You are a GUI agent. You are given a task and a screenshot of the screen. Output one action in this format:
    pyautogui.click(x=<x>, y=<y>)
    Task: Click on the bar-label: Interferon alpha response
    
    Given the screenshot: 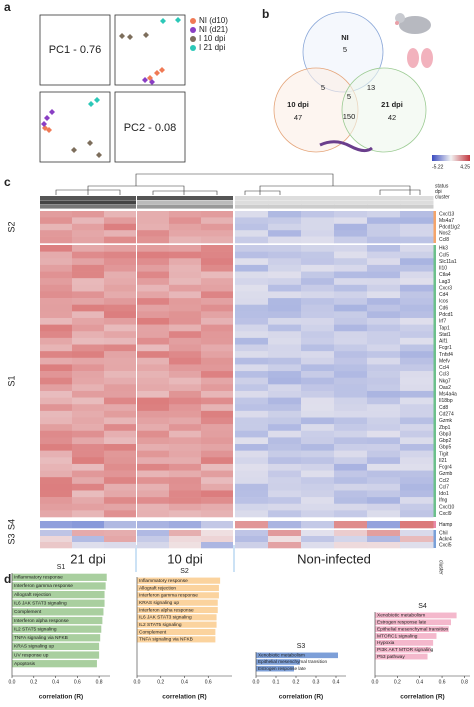 What is the action you would take?
    pyautogui.click(x=41, y=621)
    